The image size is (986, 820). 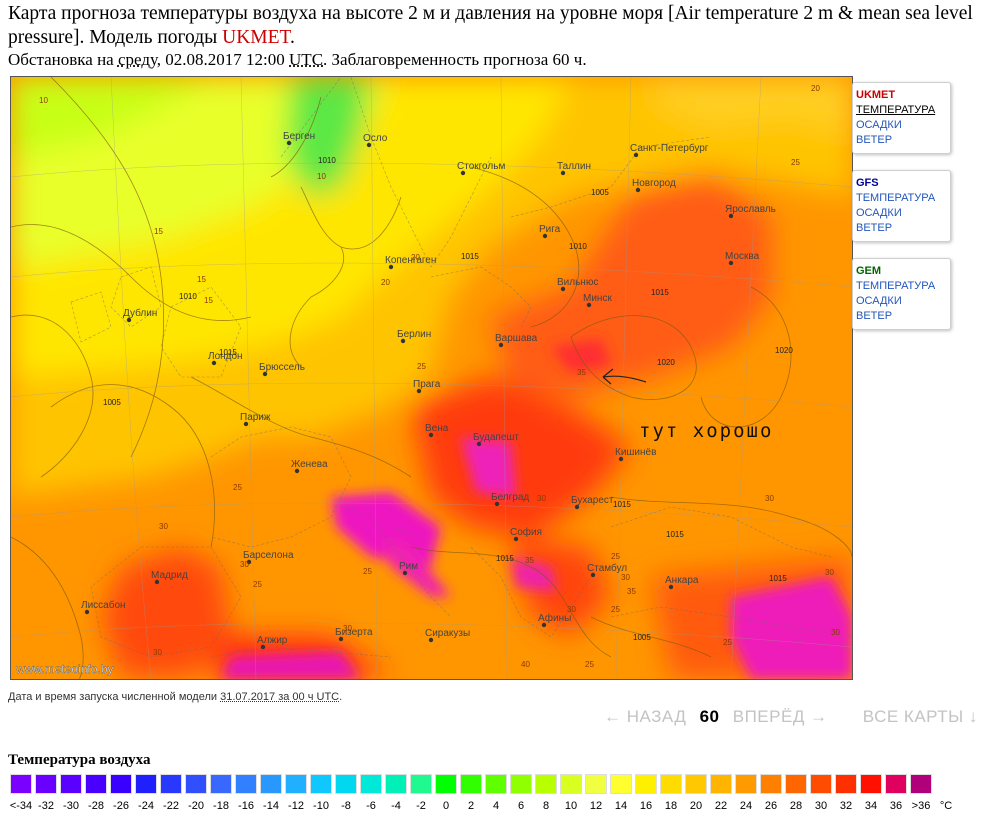 I want to click on run-date-link: 31.07.2017 за 00 ч UTC, so click(x=280, y=697).